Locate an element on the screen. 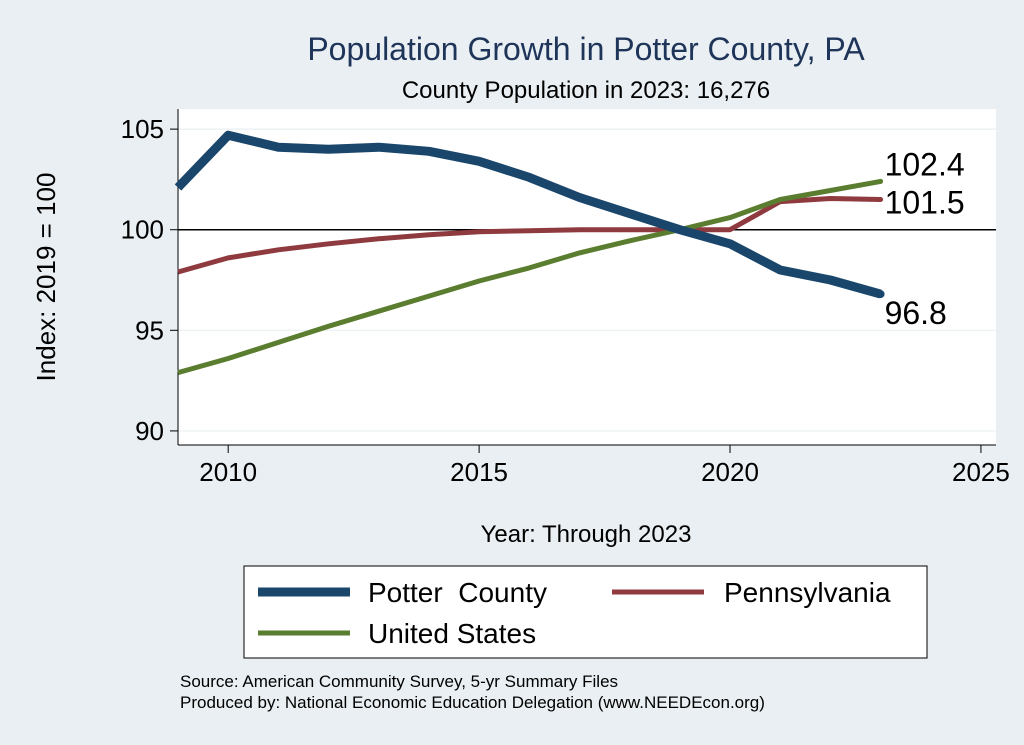 The height and width of the screenshot is (745, 1024). x-tick-label: 2015 is located at coordinates (479, 472).